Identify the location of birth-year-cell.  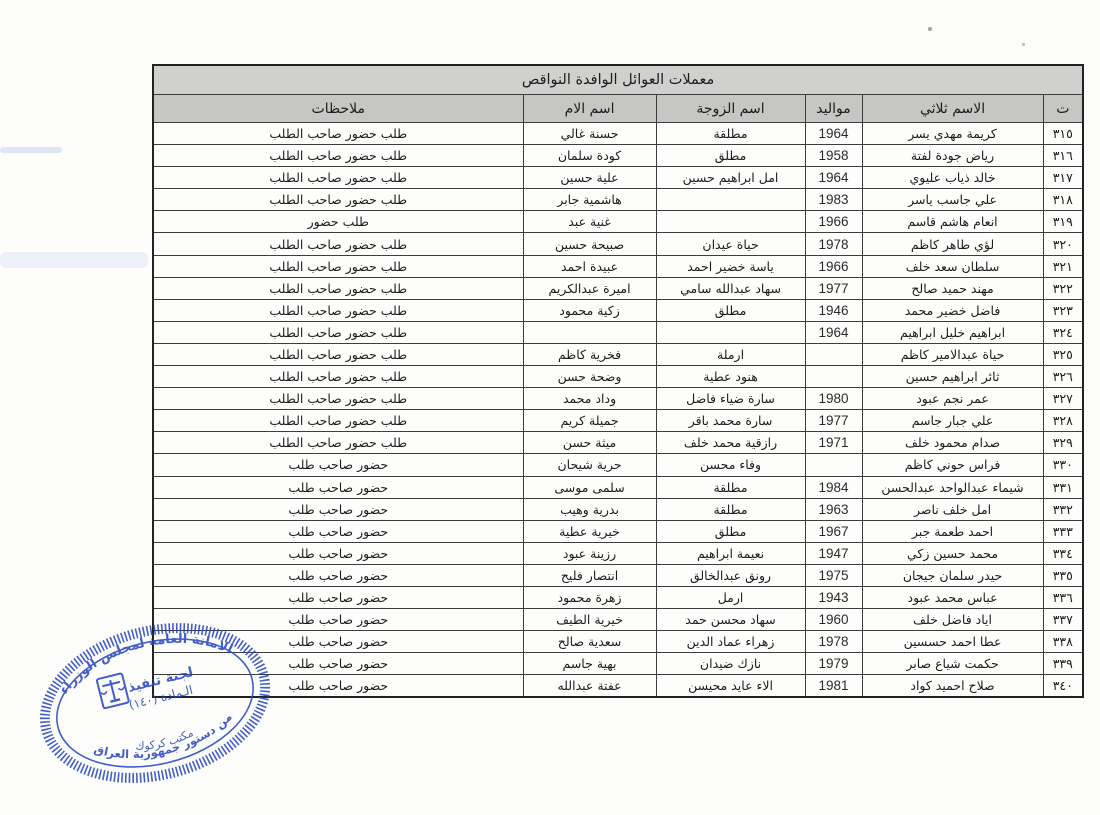
(833, 377).